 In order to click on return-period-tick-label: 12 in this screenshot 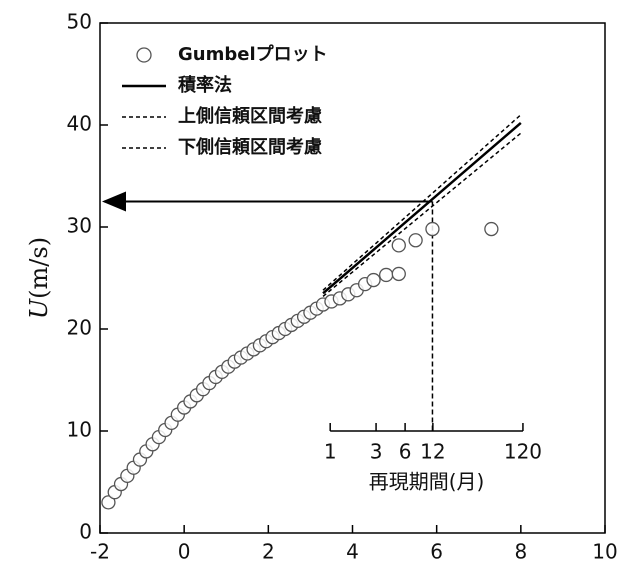, I will do `click(432, 452)`.